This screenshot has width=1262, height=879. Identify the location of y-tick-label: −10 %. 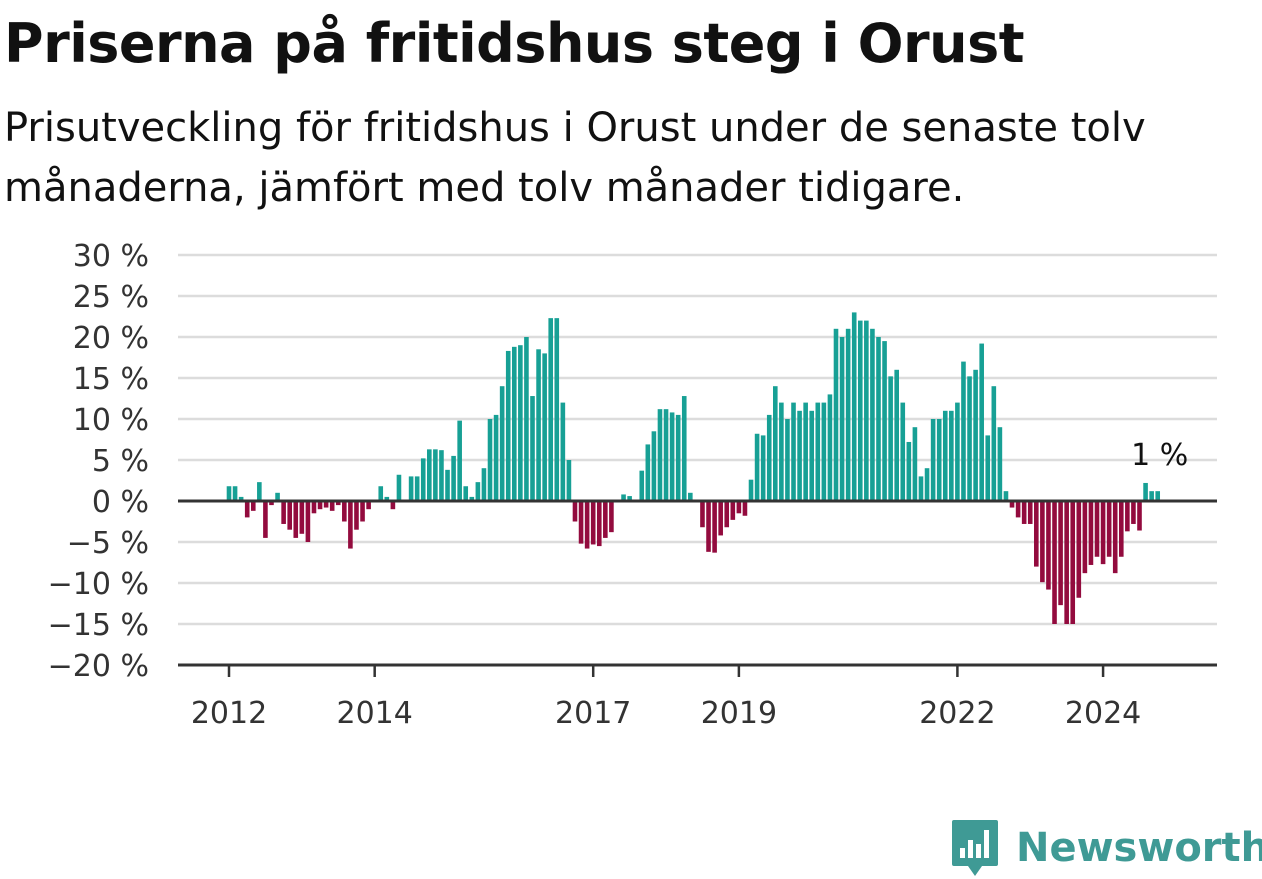
(98, 584).